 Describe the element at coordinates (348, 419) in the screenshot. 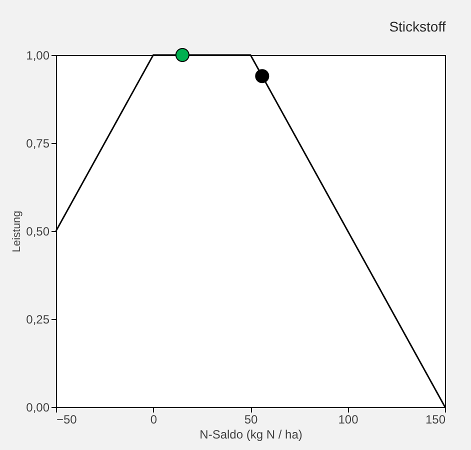

I see `x-tick-label: 100` at that location.